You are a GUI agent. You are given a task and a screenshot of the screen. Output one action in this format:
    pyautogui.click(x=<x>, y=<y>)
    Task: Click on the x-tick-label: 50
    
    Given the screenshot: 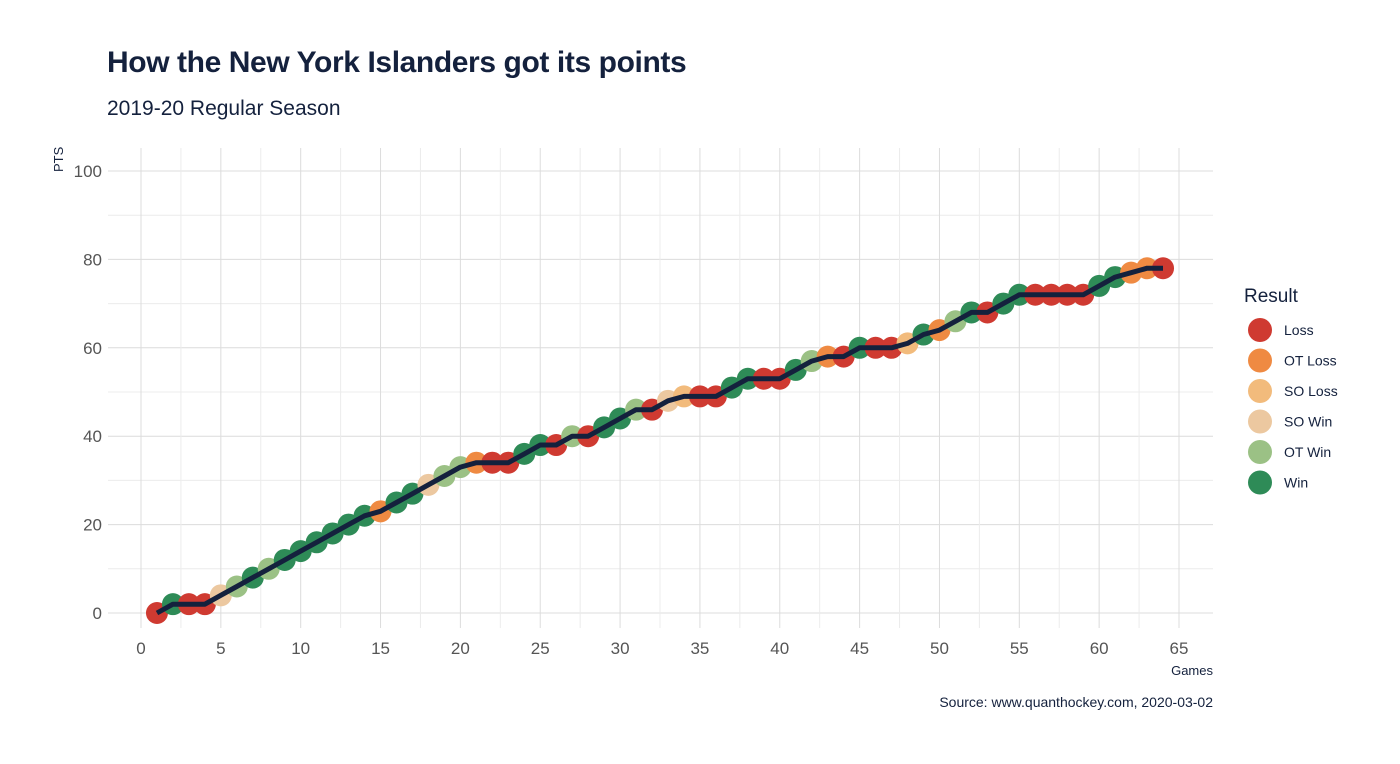 What is the action you would take?
    pyautogui.click(x=939, y=648)
    